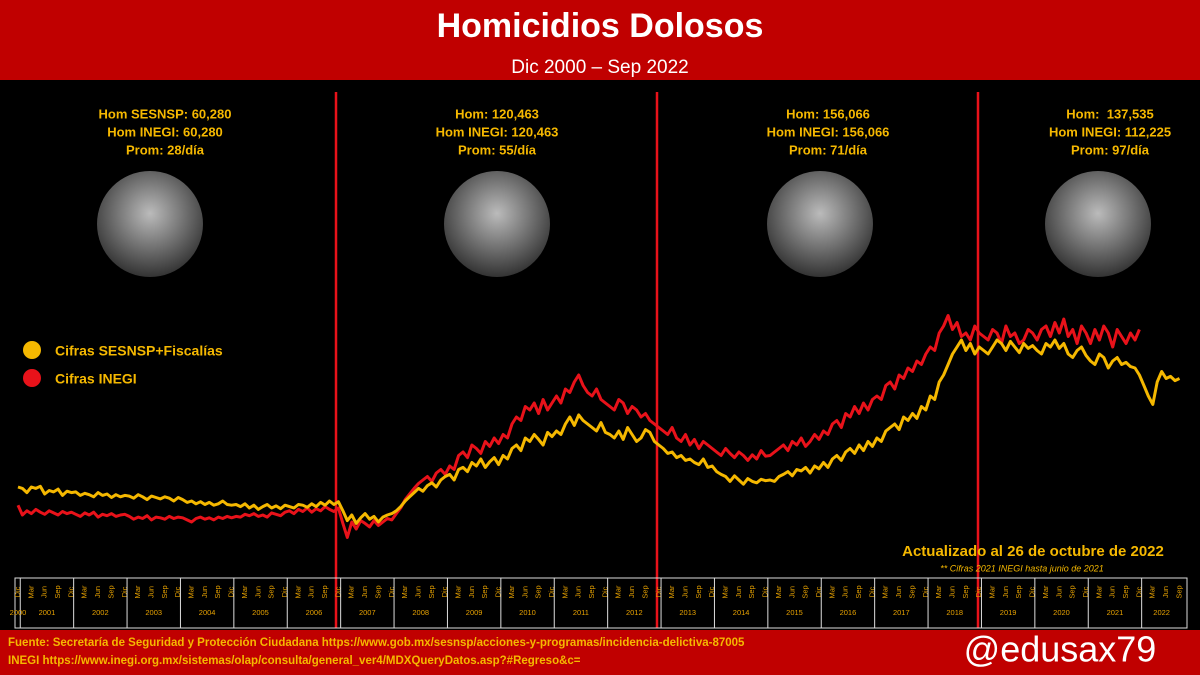  Describe the element at coordinates (624, 224) in the screenshot. I see `photos` at that location.